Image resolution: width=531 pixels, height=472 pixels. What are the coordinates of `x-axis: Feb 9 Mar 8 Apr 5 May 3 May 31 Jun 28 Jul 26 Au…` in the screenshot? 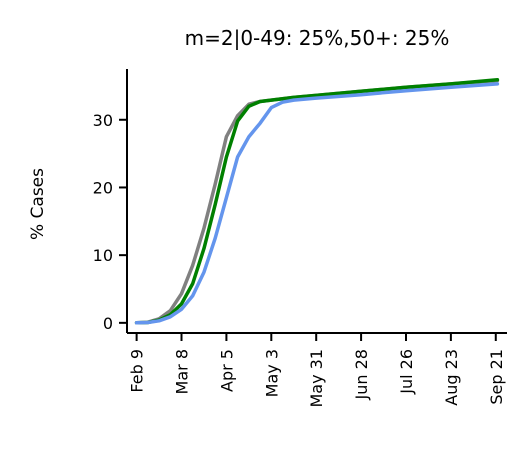 It's located at (317, 370).